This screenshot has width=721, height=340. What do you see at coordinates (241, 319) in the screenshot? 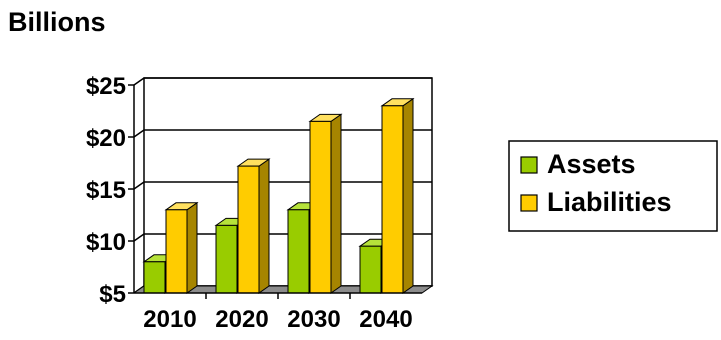
I see `x-tick-label: 2020` at bounding box center [241, 319].